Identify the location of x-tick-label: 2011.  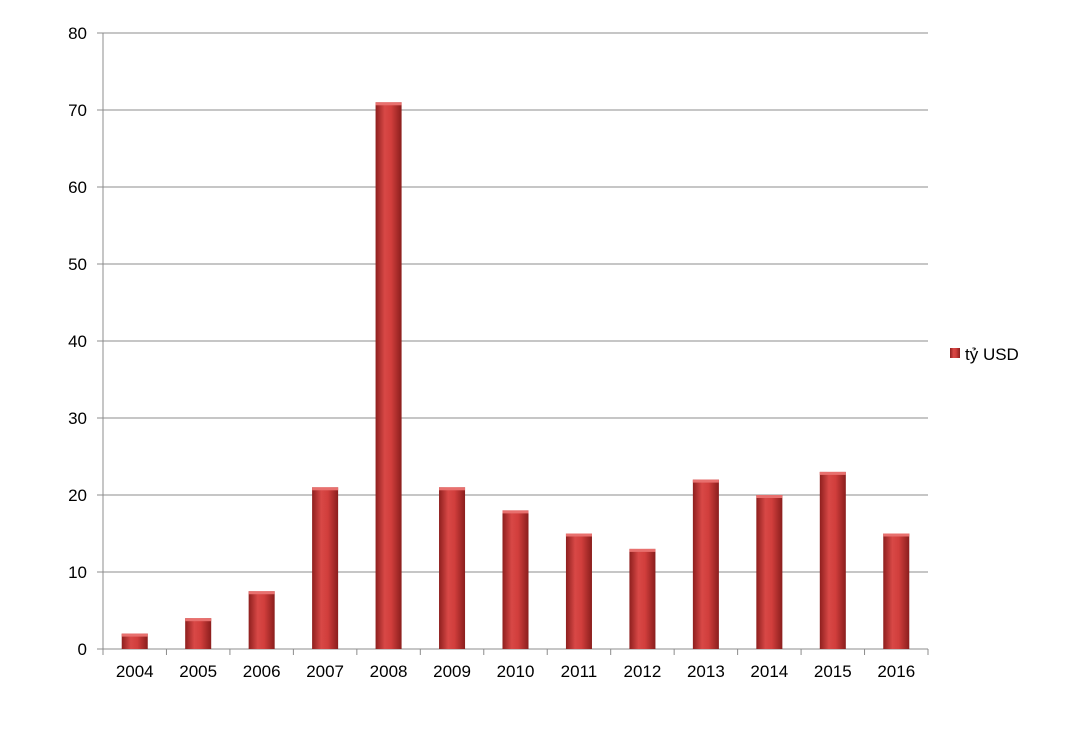
(579, 671).